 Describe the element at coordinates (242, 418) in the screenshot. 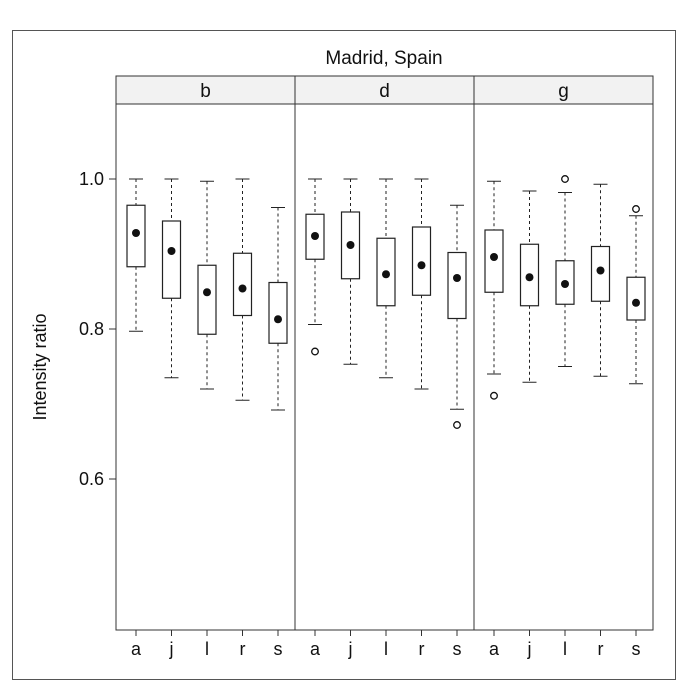

I see `box-b-r: r` at that location.